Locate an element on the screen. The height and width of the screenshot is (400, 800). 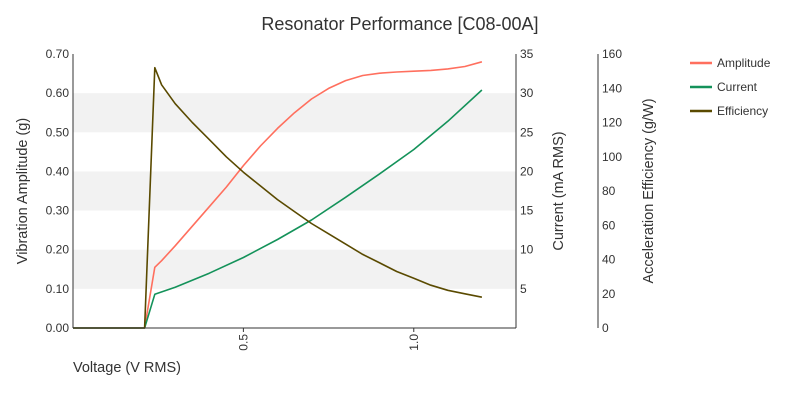
y-tick-label-amplitude: 0.70 is located at coordinates (58, 54).